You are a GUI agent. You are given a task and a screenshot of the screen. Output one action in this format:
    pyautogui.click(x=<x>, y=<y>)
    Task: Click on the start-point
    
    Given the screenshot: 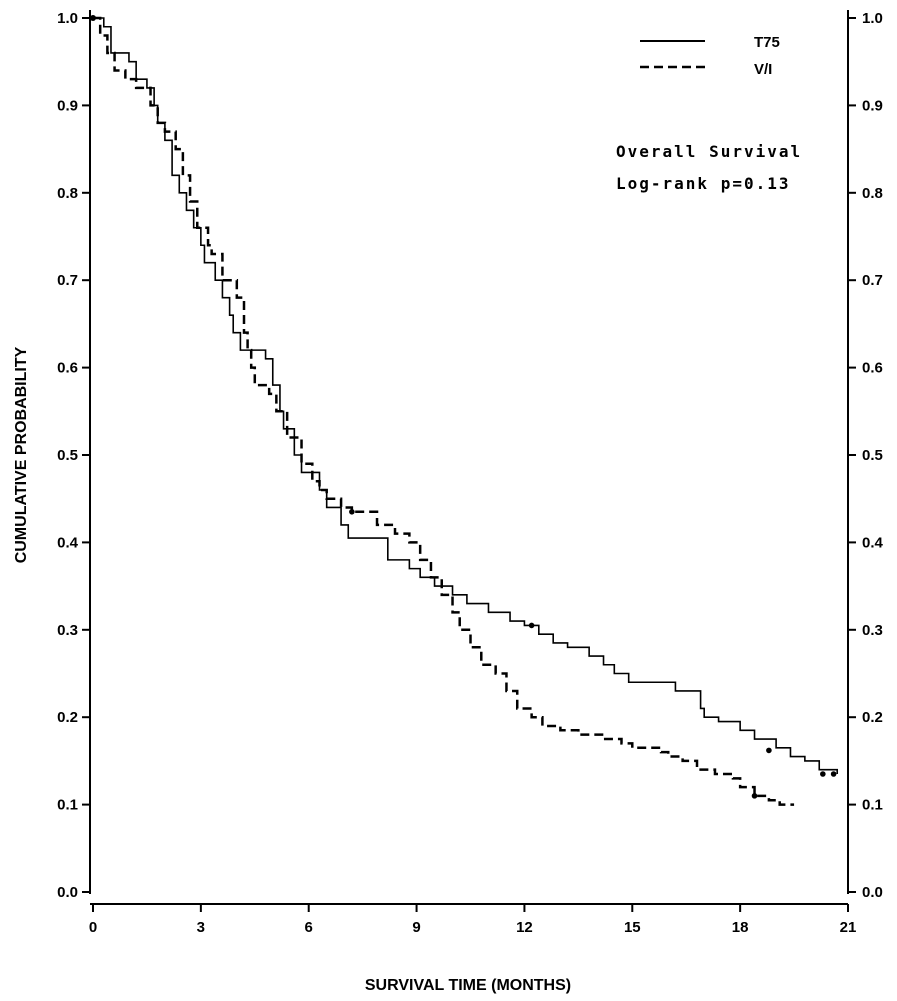 What is the action you would take?
    pyautogui.click(x=93, y=18)
    